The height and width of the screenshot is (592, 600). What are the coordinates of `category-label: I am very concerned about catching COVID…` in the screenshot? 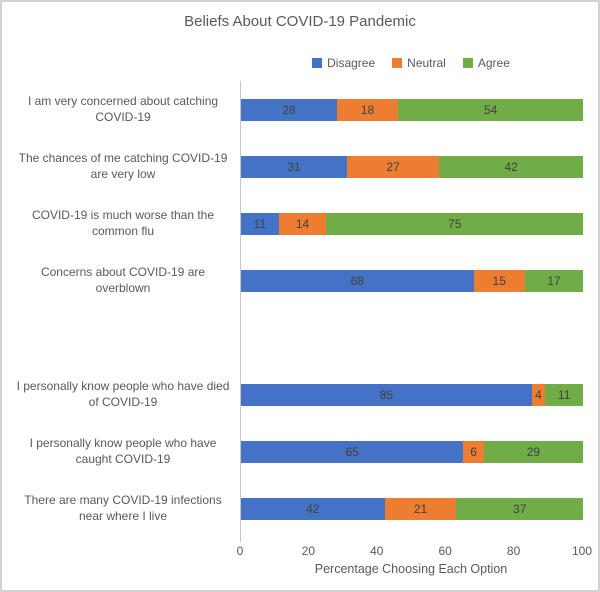 It's located at (123, 108).